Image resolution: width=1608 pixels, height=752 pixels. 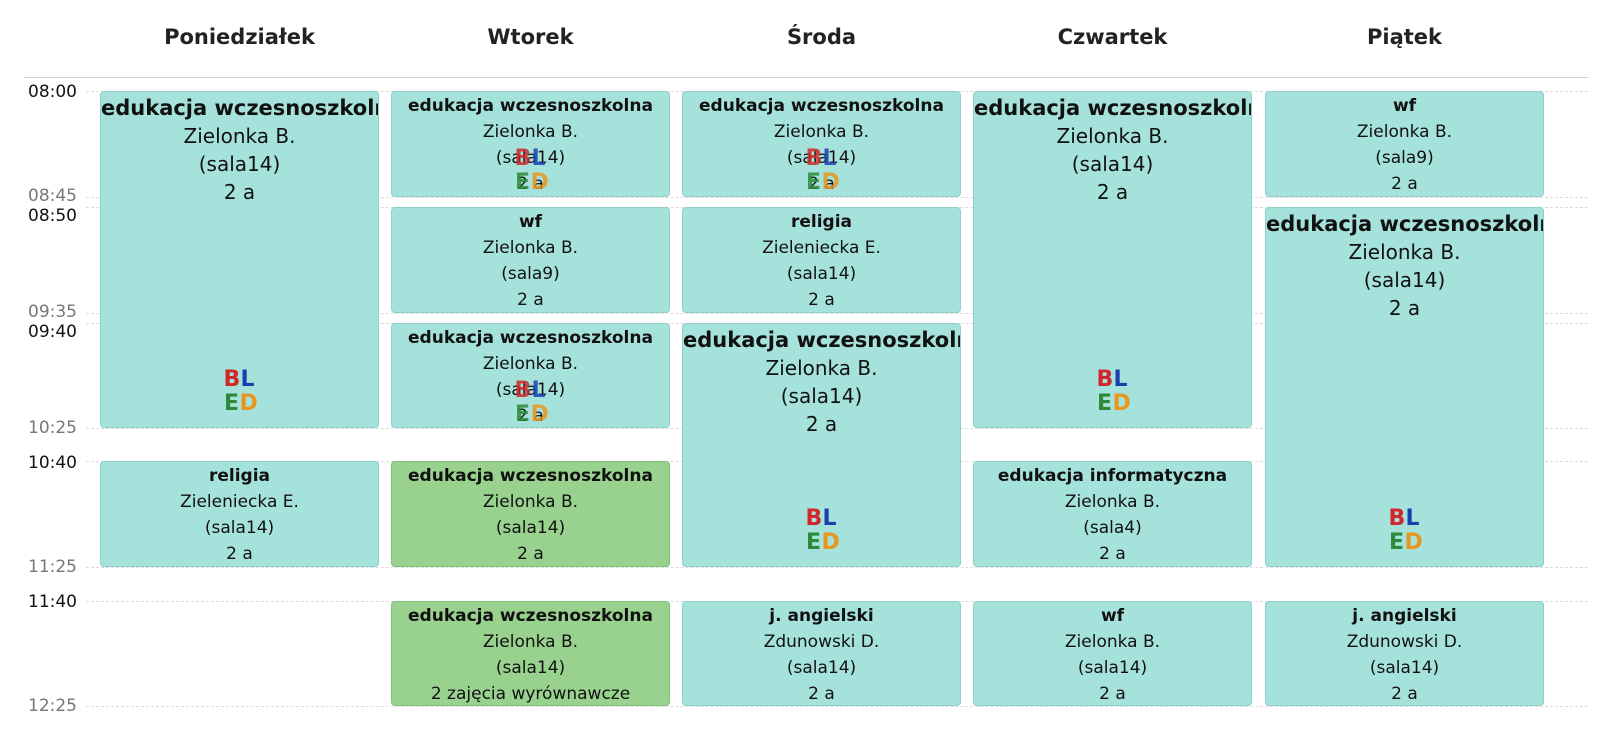 I want to click on header-divider, so click(x=806, y=77).